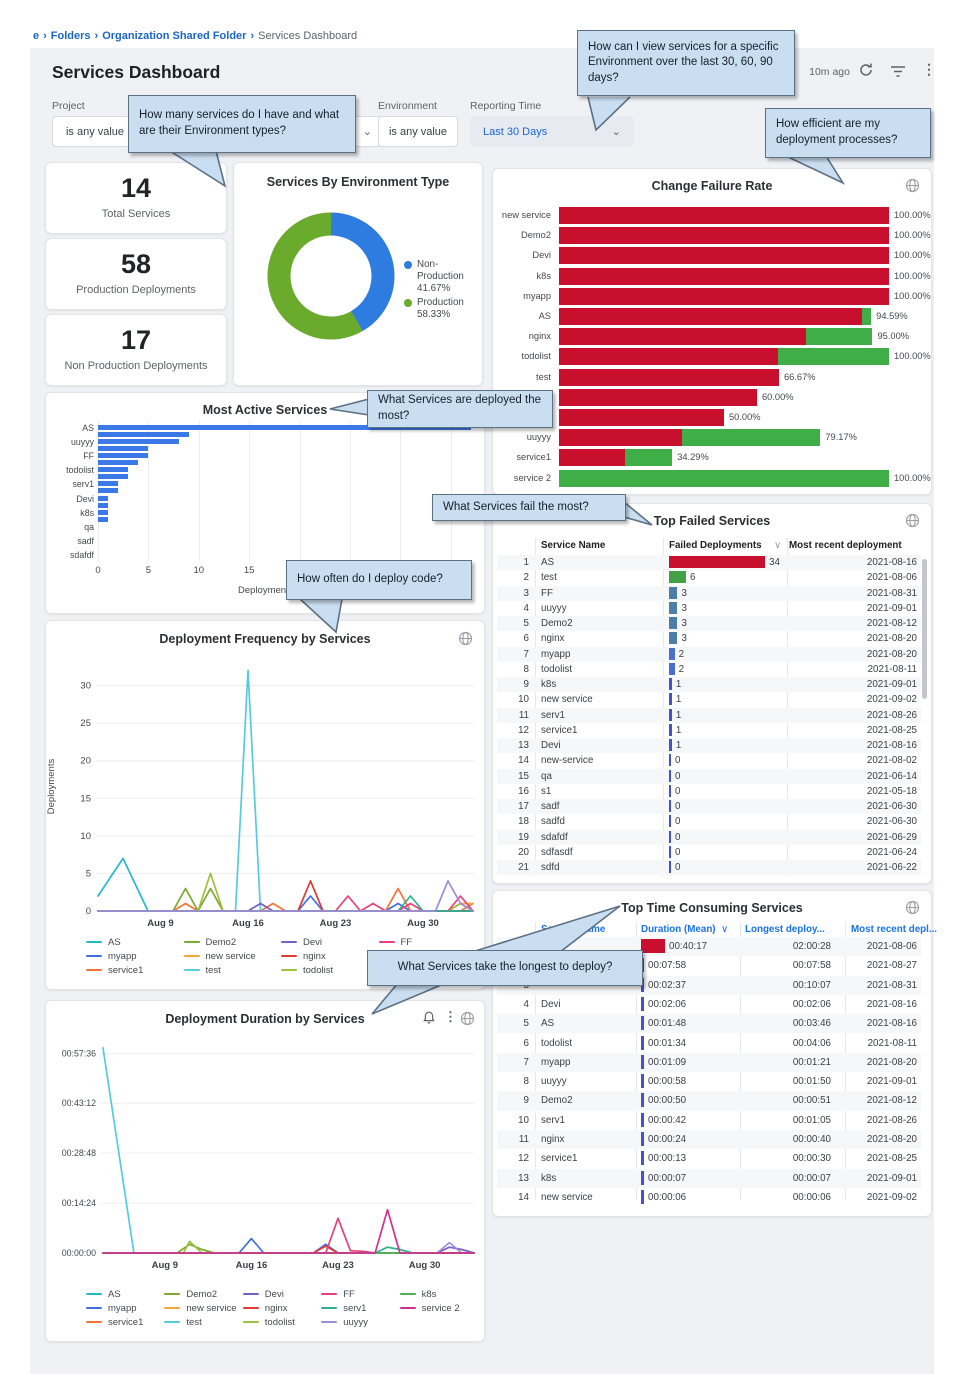 The image size is (960, 1374). Describe the element at coordinates (429, 1017) in the screenshot. I see `bell-icon` at that location.